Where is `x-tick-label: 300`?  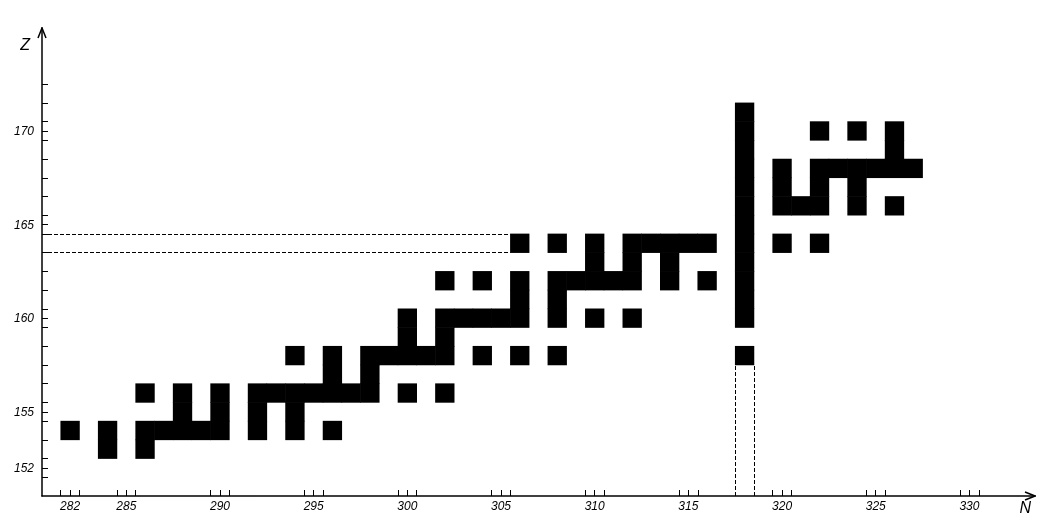
x-tick-label: 300 is located at coordinates (407, 506).